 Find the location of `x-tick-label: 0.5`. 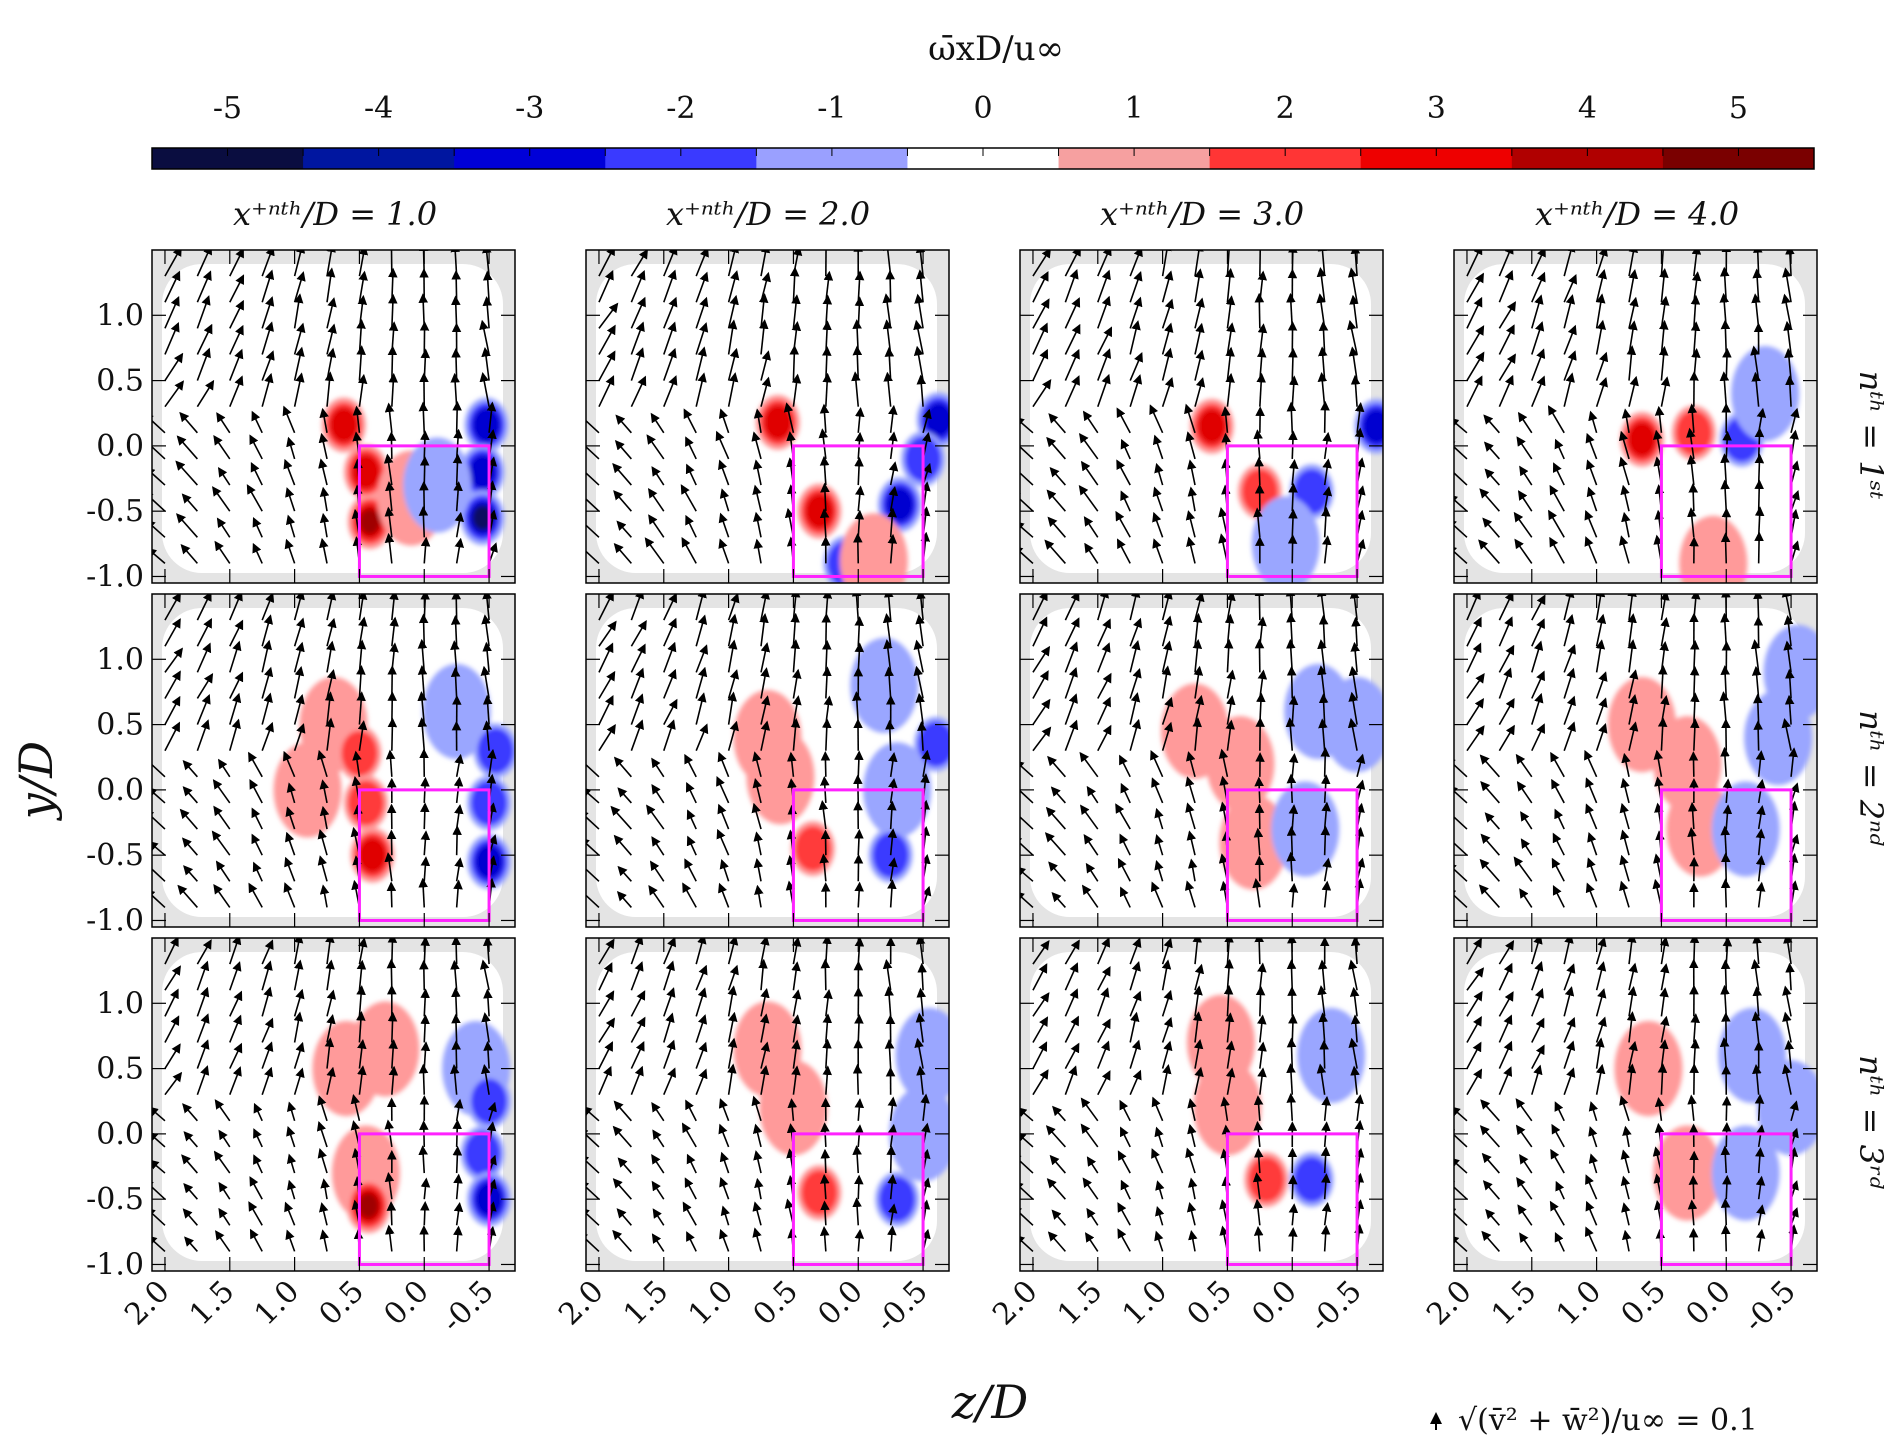

x-tick-label: 0.5 is located at coordinates (1644, 1303).